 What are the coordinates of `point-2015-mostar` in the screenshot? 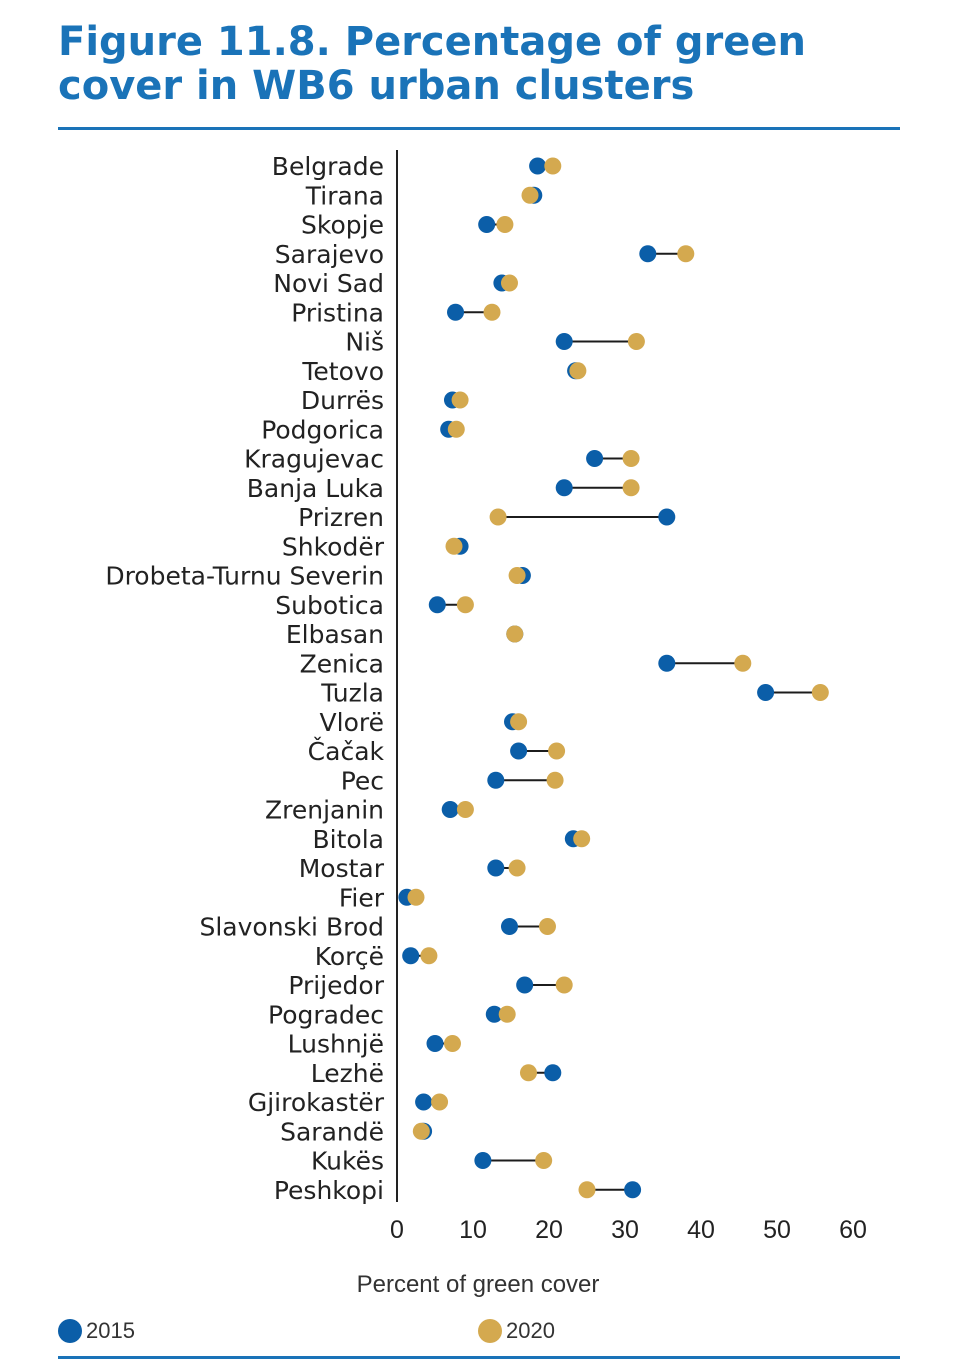 It's located at (496, 868).